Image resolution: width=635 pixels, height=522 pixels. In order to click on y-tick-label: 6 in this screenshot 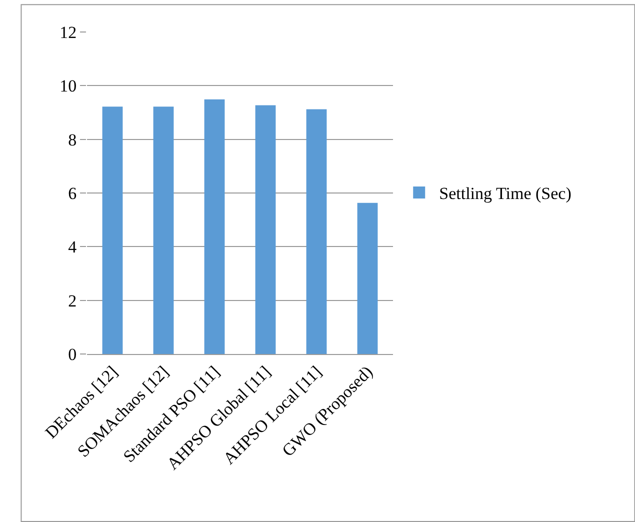, I will do `click(72, 193)`.